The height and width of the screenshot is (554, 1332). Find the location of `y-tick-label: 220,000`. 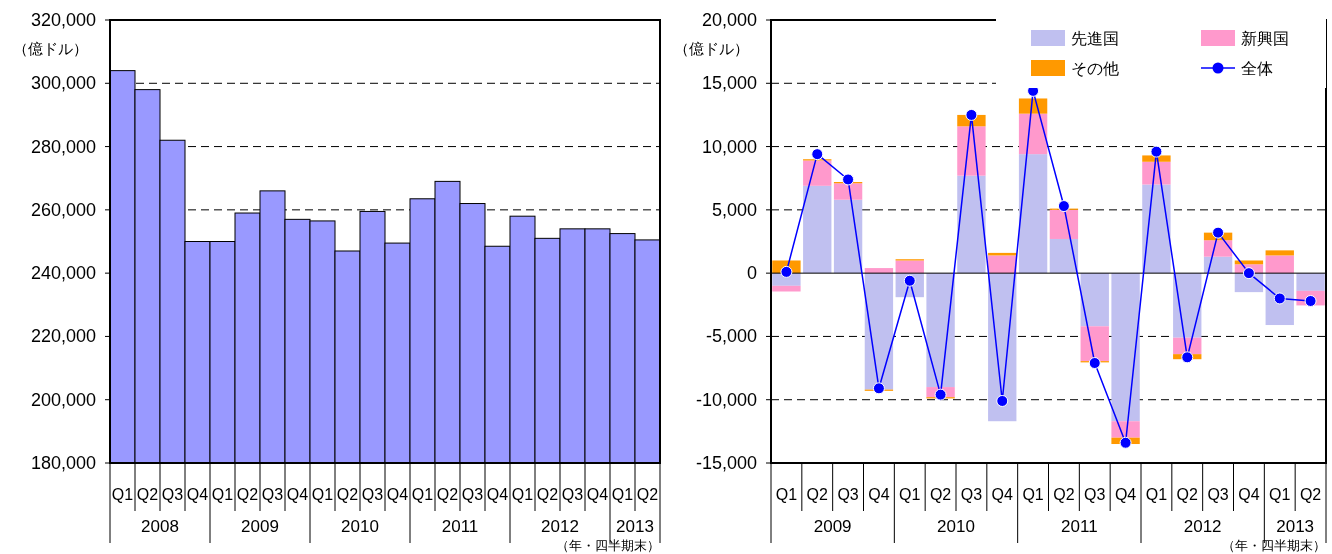

y-tick-label: 220,000 is located at coordinates (63, 336).